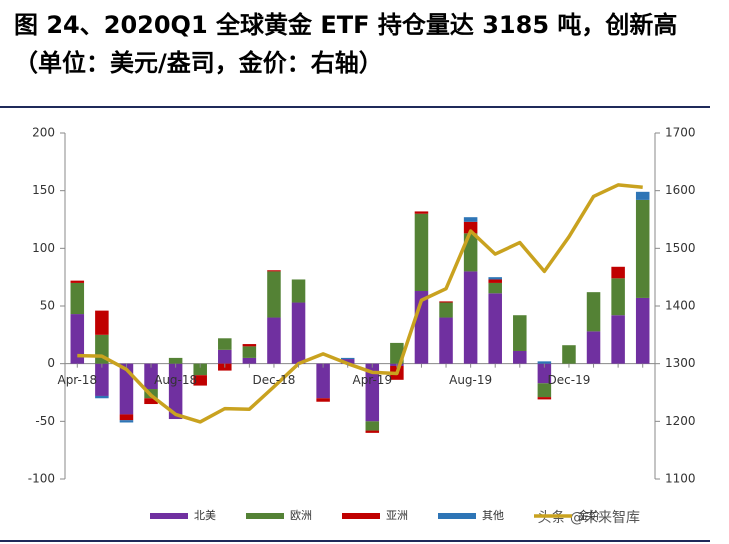 The width and height of the screenshot is (729, 544). What do you see at coordinates (301, 515) in the screenshot?
I see `legend-label: 欧洲` at bounding box center [301, 515].